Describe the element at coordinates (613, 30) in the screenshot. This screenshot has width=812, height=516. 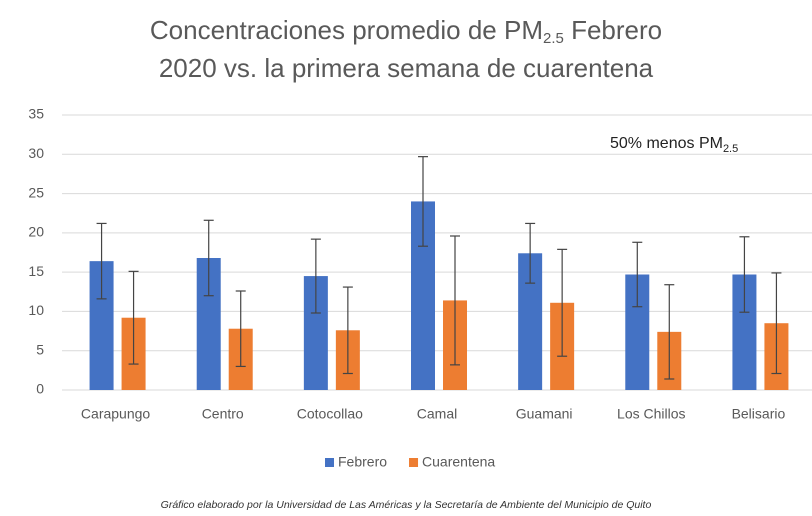
I see `title-part: Febrero` at that location.